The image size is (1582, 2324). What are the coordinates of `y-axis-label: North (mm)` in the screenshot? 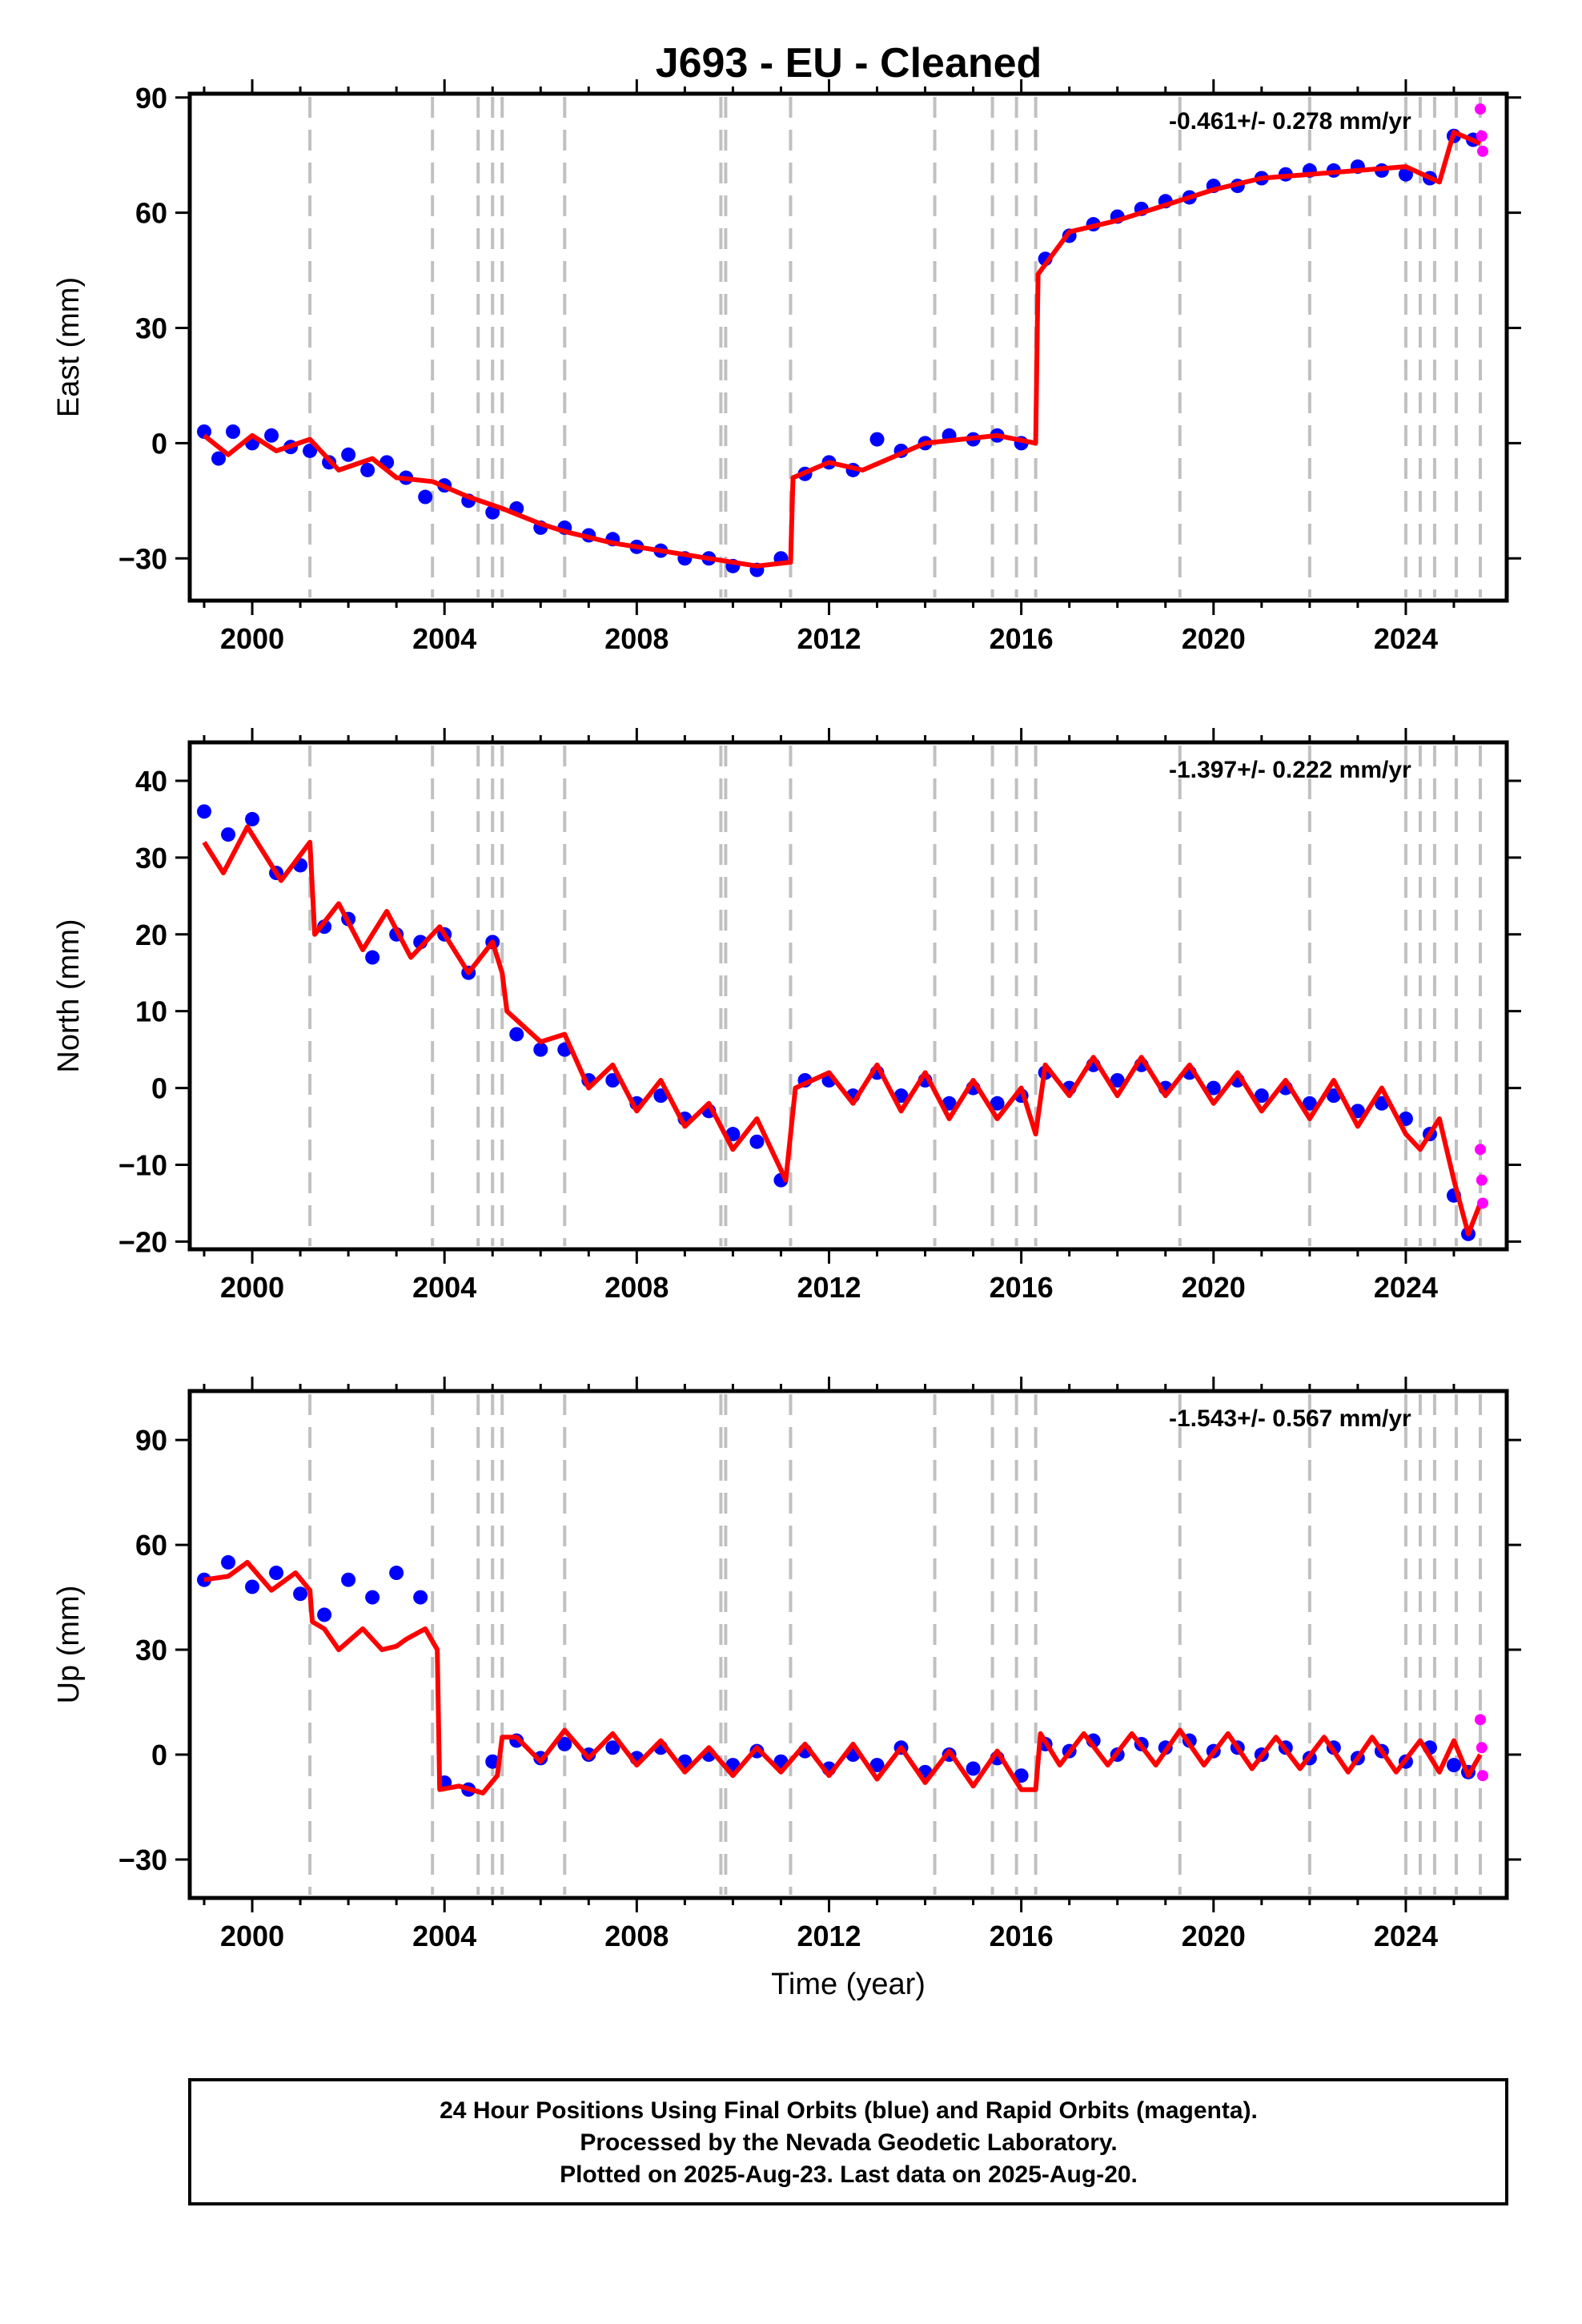 It's located at (69, 995).